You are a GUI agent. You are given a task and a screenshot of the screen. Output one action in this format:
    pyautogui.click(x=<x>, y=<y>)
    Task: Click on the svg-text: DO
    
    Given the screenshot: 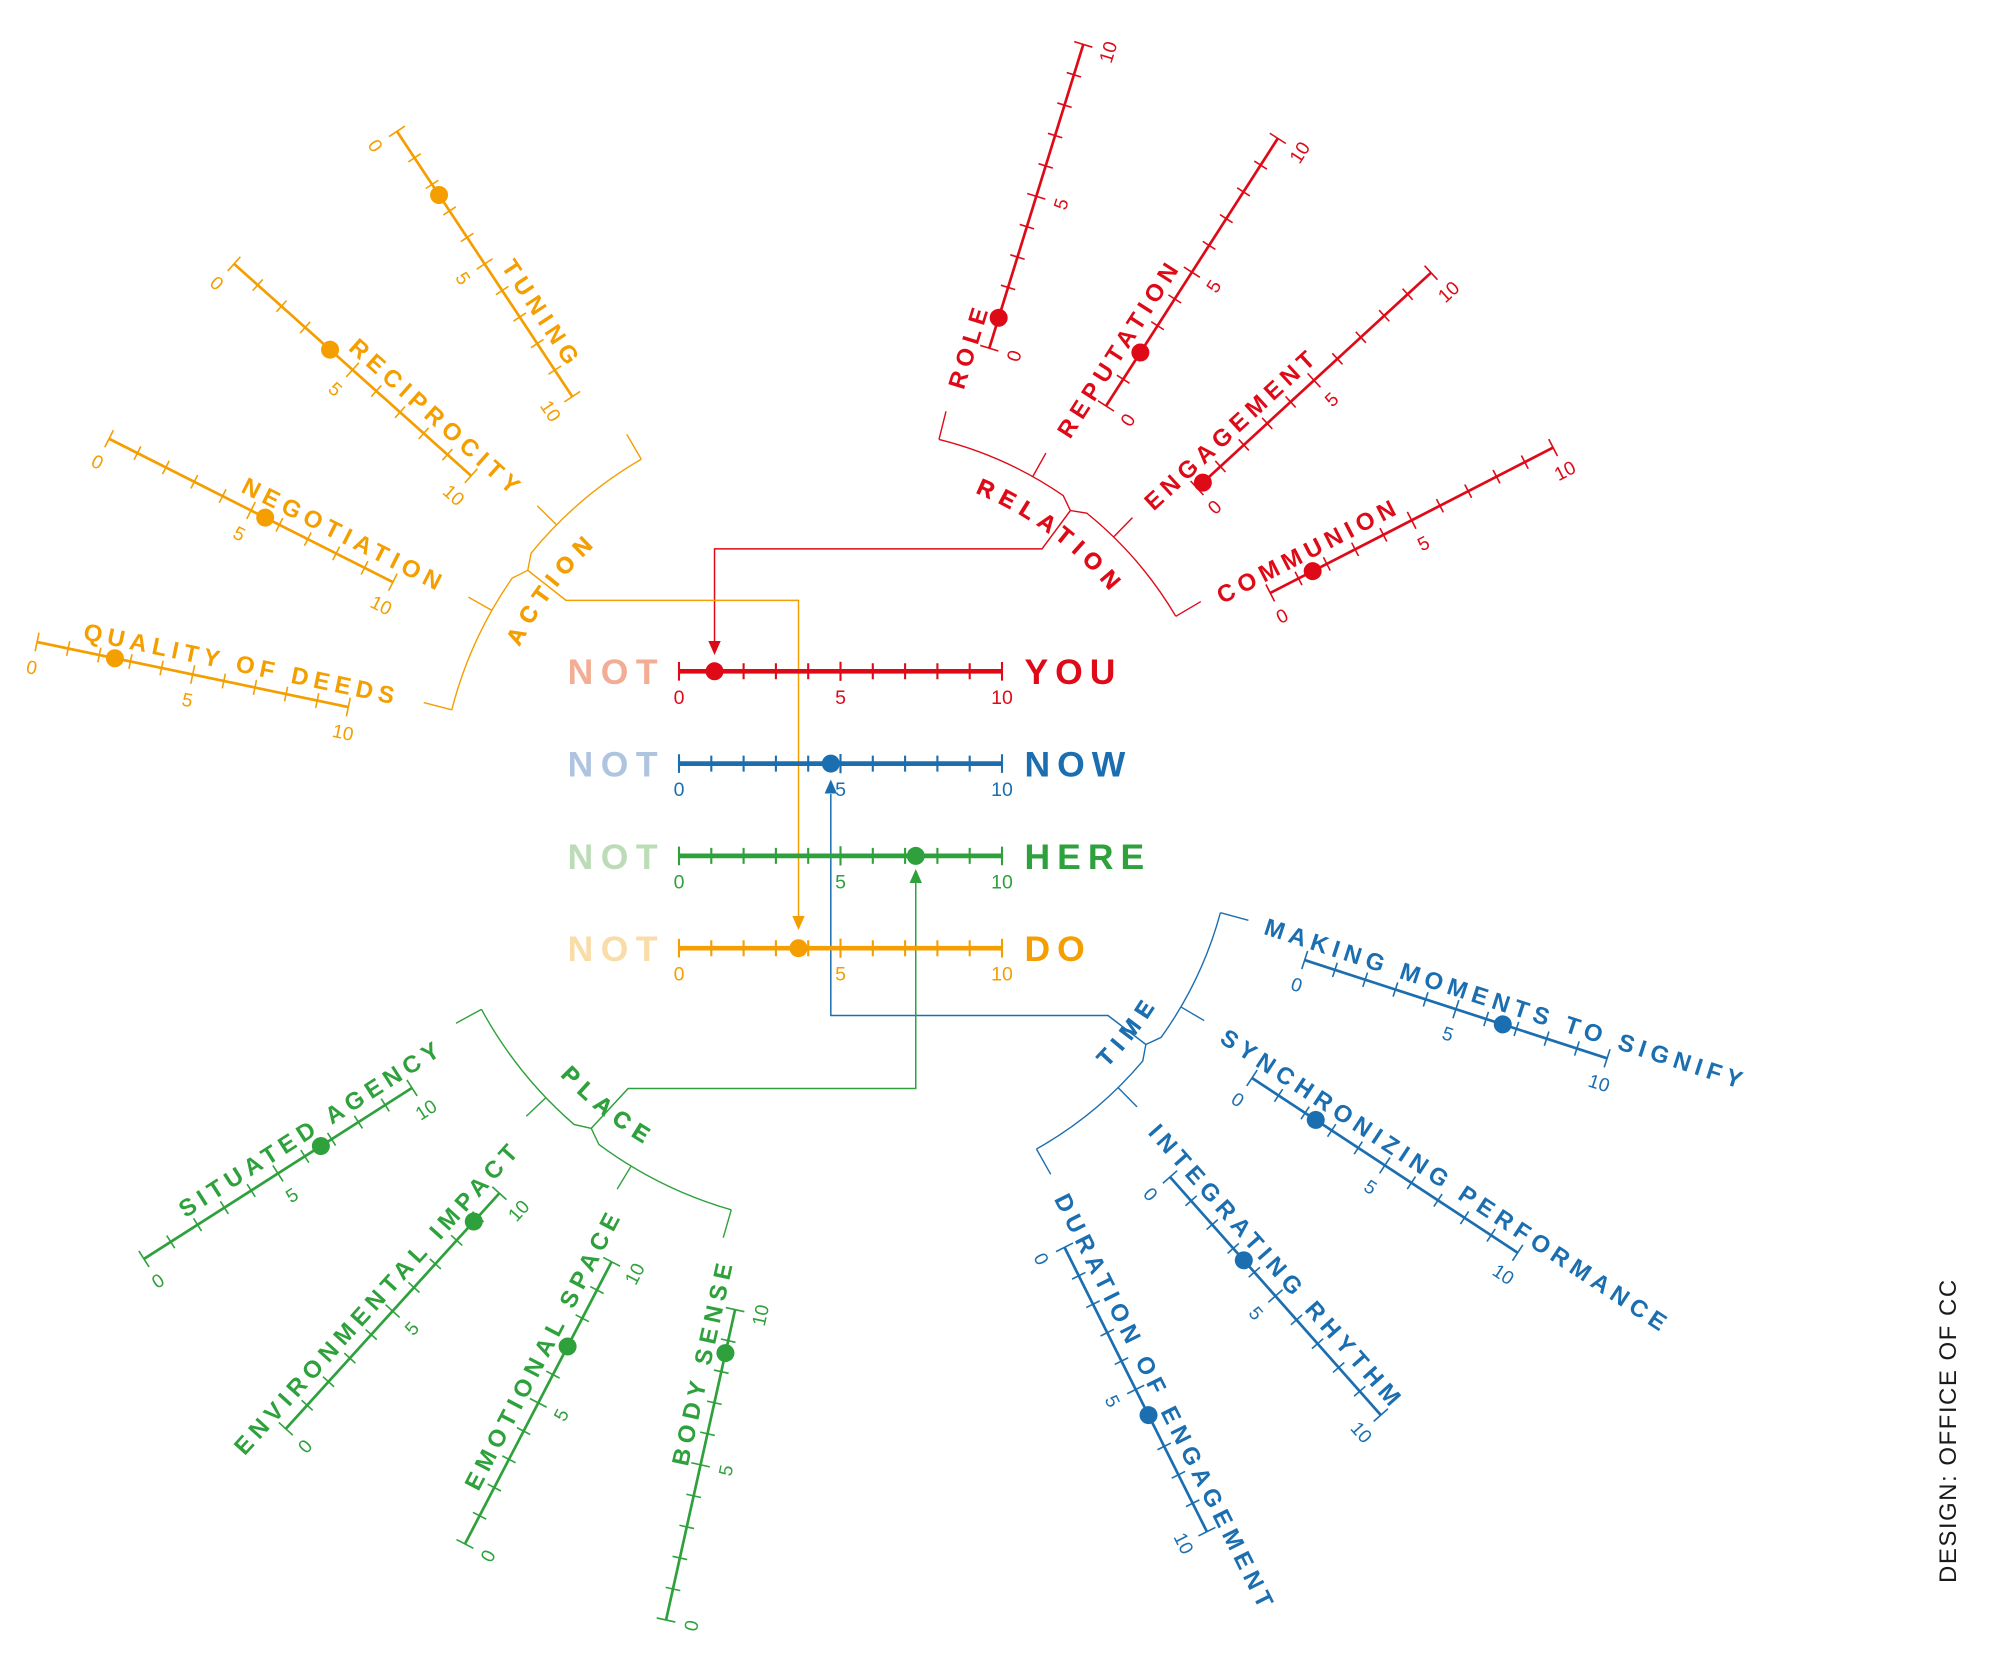 What is the action you would take?
    pyautogui.click(x=1058, y=949)
    